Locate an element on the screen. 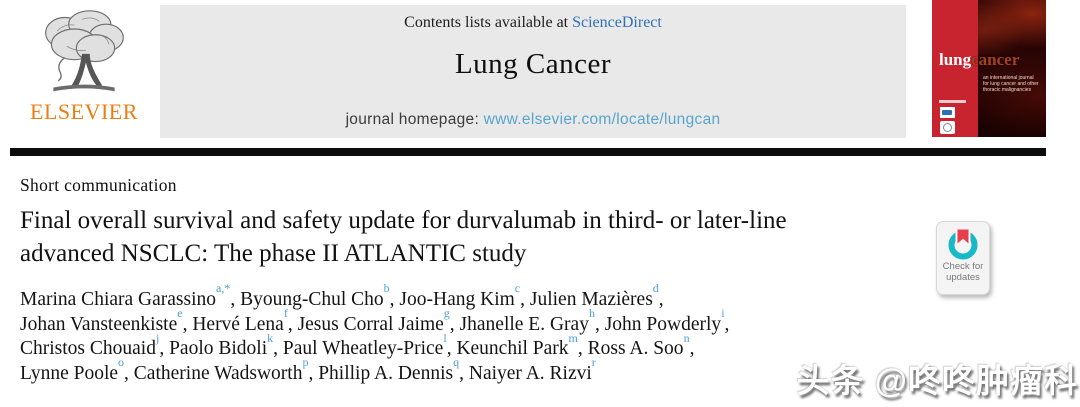 This screenshot has width=1080, height=407. elsevier-logo: ELSEVIER is located at coordinates (84, 73).